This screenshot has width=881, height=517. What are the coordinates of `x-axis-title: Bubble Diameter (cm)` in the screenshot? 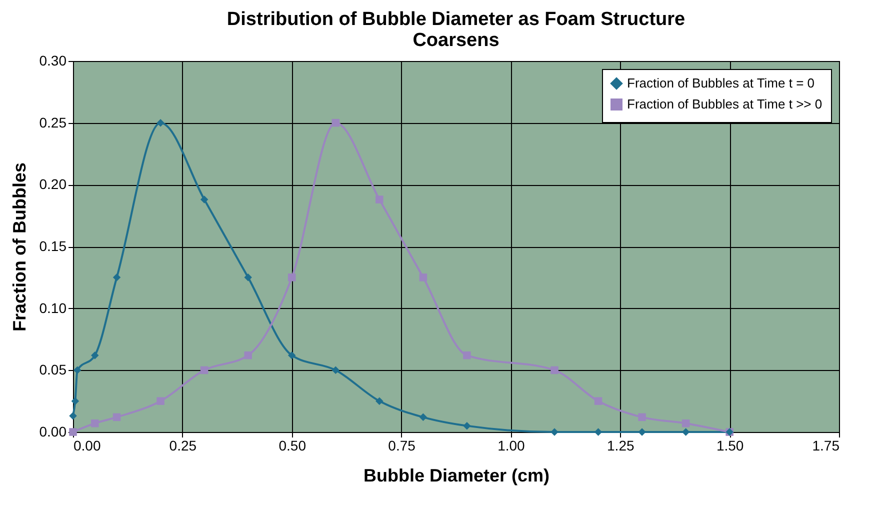 It's located at (456, 476).